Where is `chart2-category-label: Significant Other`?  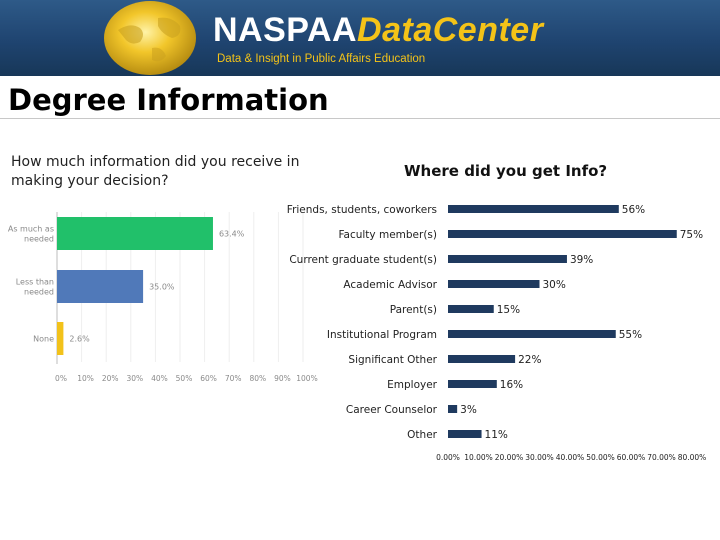 chart2-category-label: Significant Other is located at coordinates (392, 360).